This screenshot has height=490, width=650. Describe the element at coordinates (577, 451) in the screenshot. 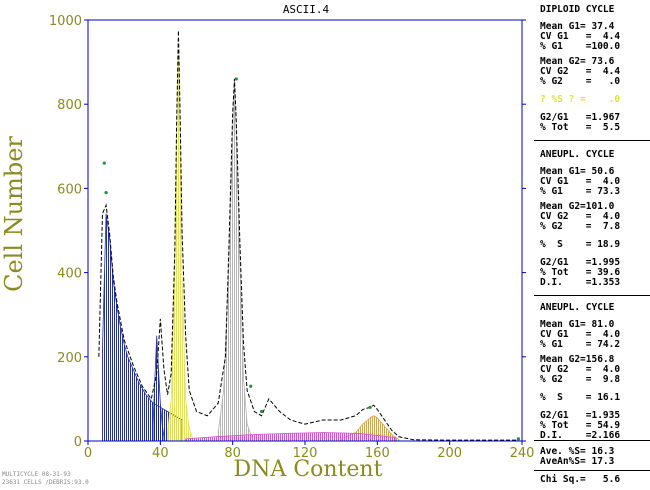

I see `summary-ave-s: Ave. %S= 16.3` at that location.